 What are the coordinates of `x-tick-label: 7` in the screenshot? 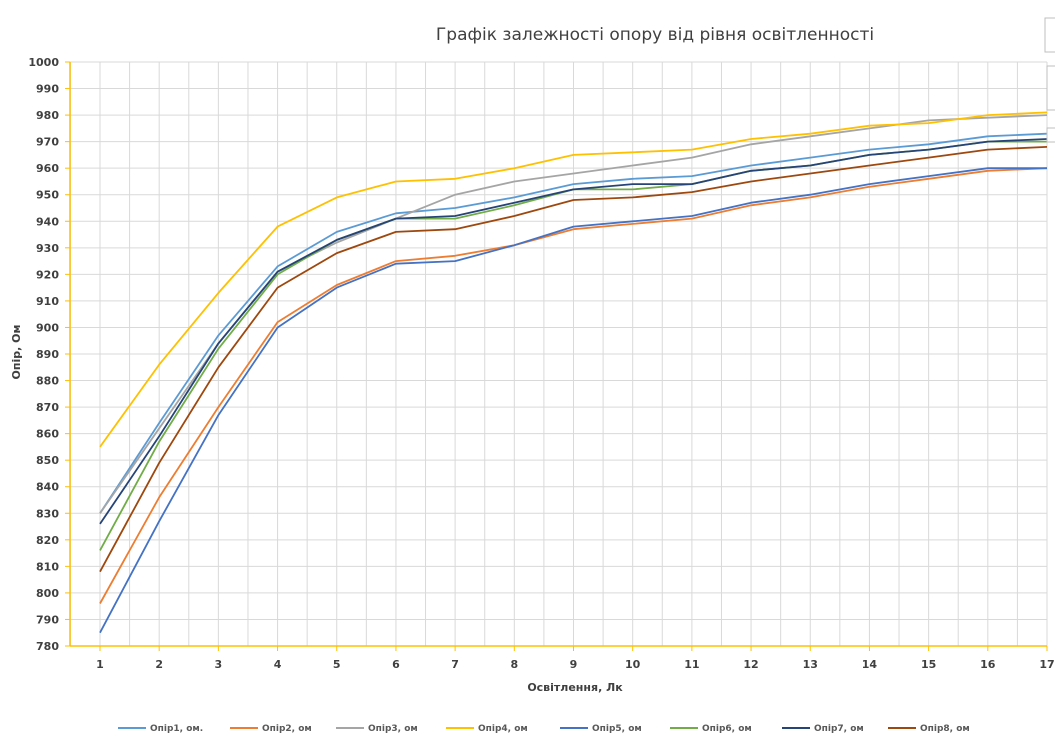 It's located at (455, 664).